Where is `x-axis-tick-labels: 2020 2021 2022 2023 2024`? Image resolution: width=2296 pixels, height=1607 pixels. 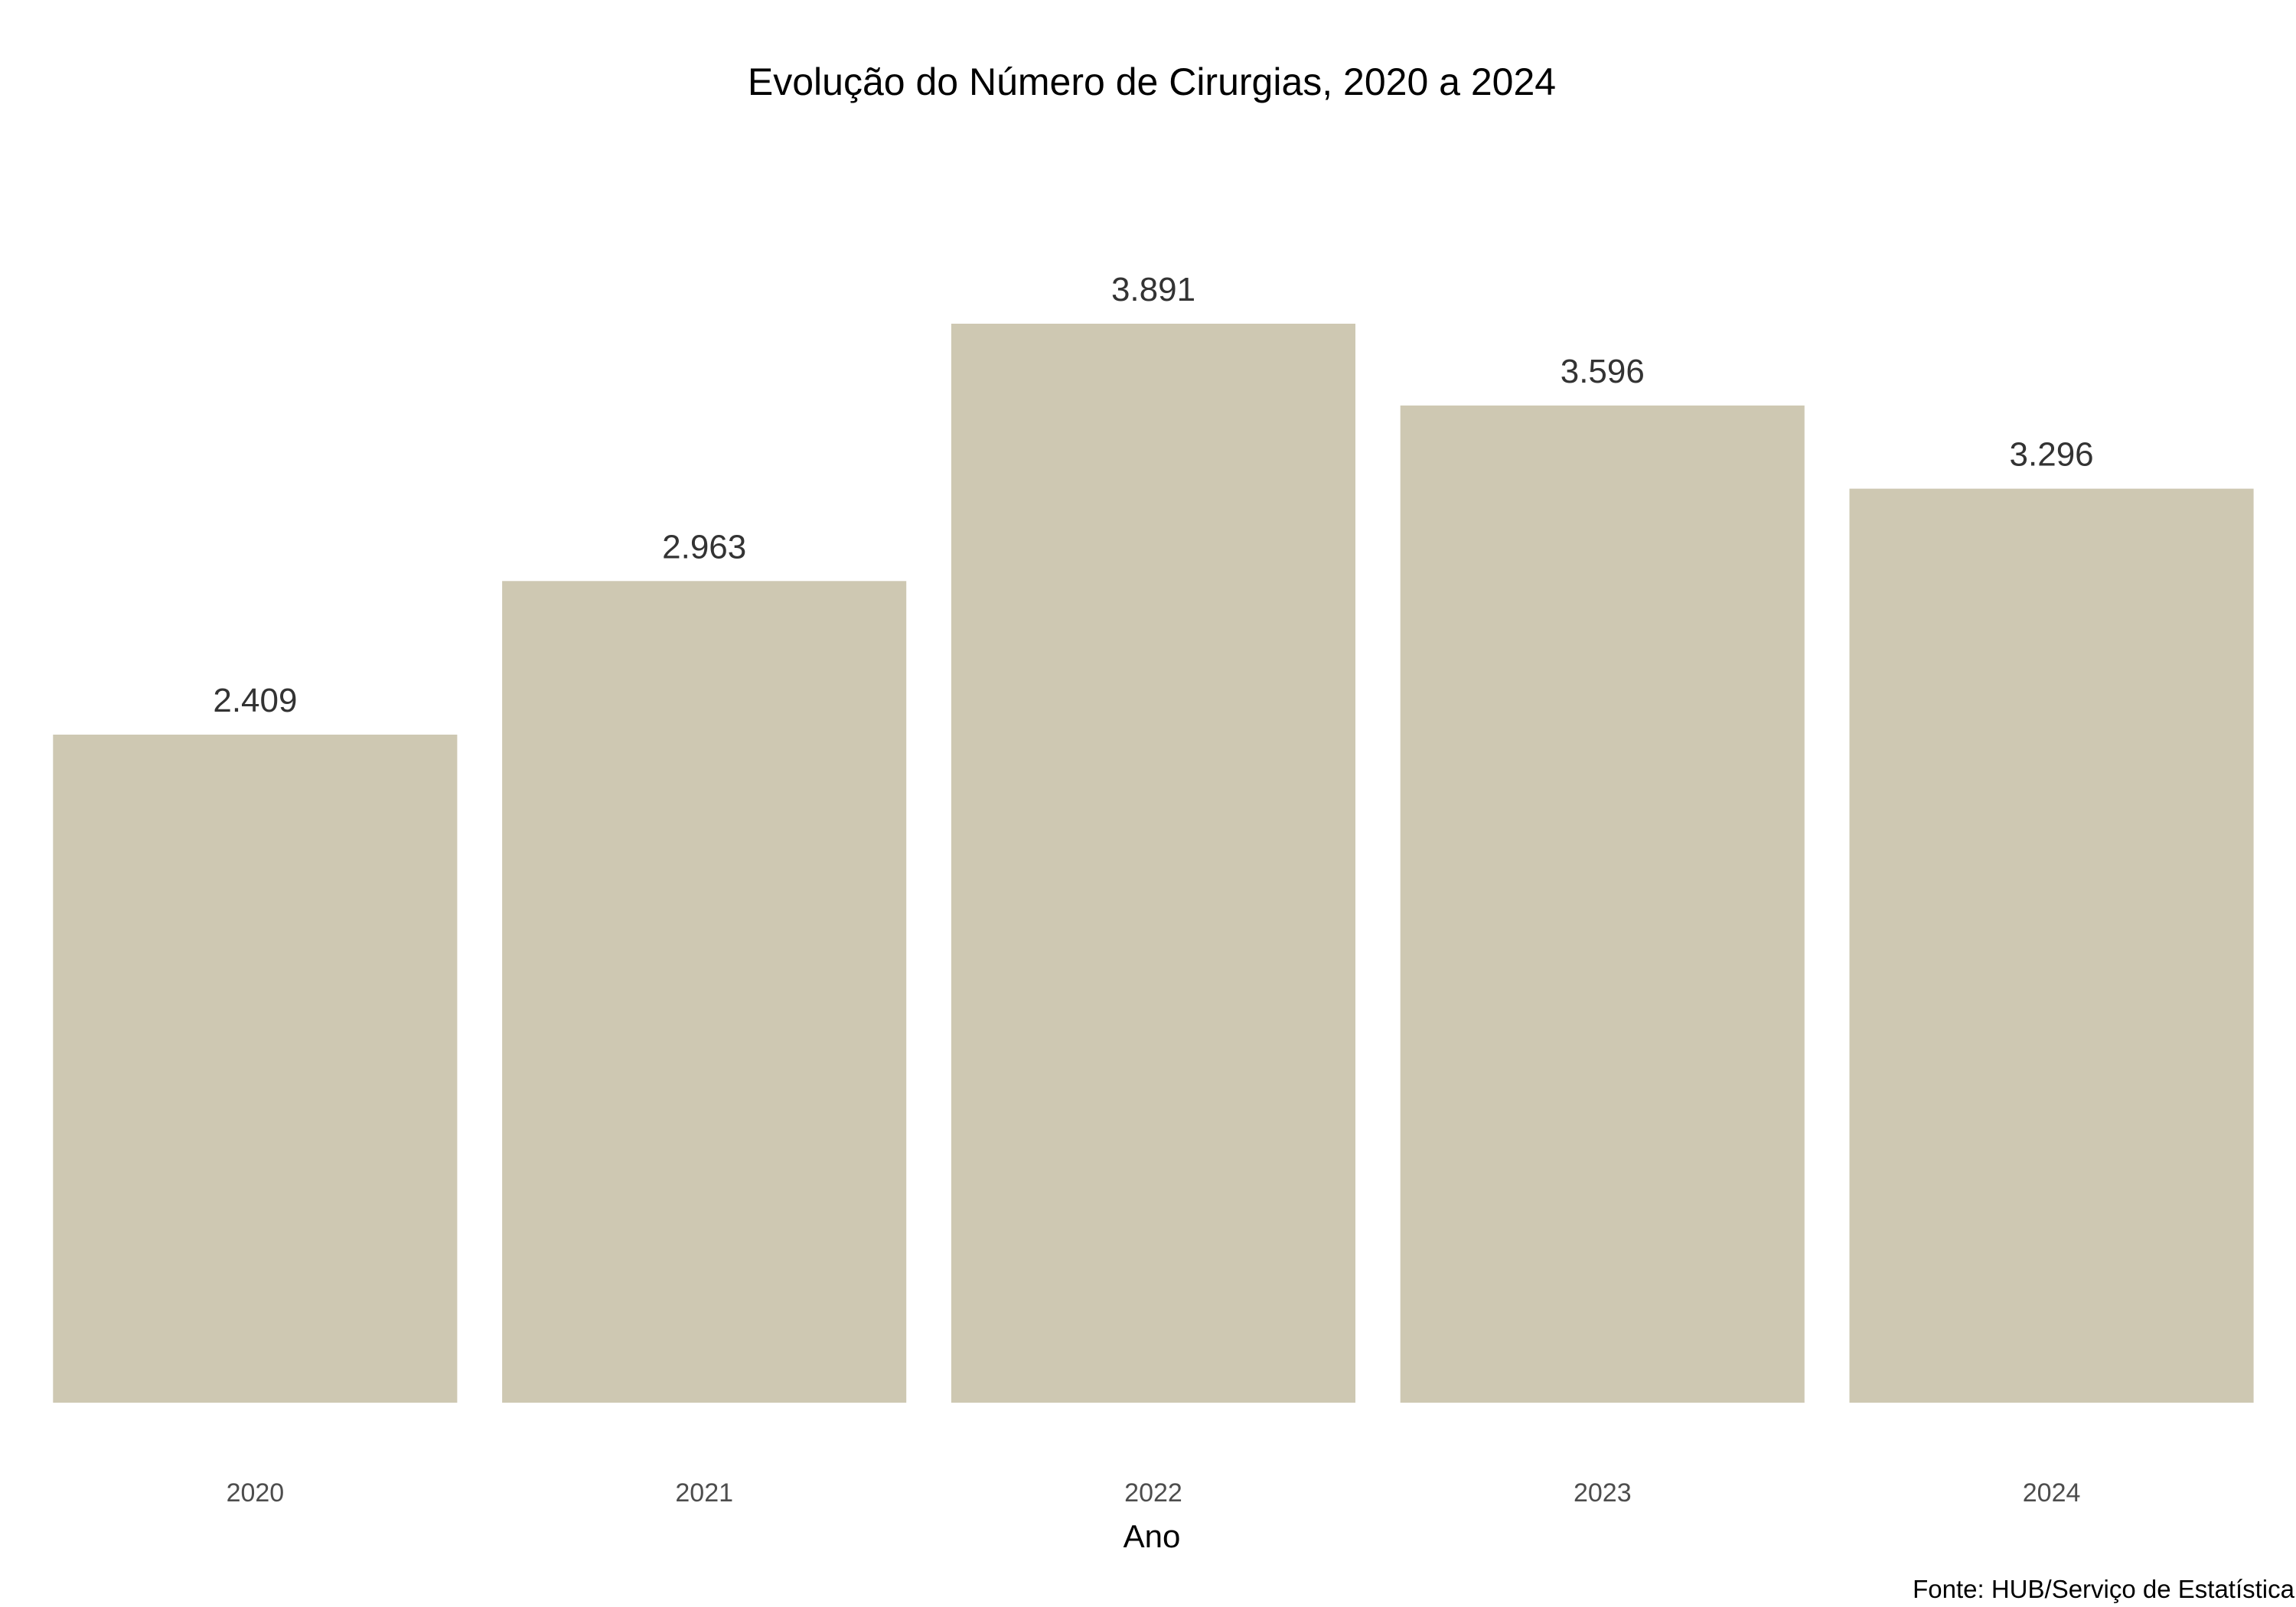
x-axis-tick-labels: 2020 2021 2022 2023 2024 is located at coordinates (1154, 1493).